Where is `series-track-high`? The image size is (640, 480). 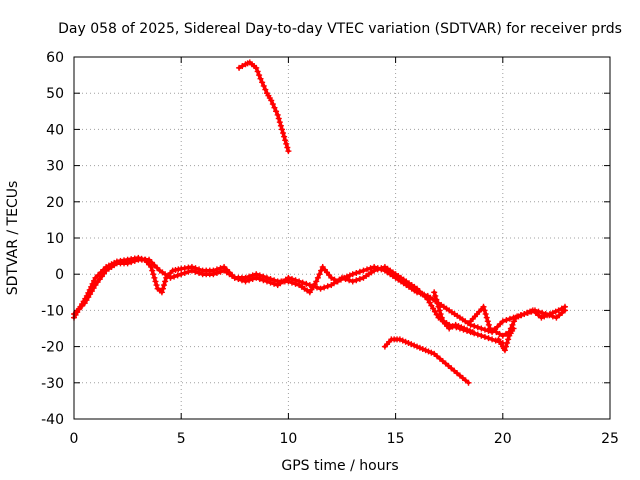 series-track-high is located at coordinates (264, 107).